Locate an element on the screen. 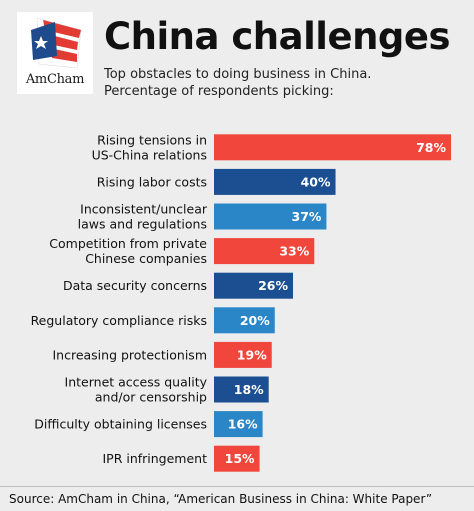 The height and width of the screenshot is (511, 474). subtitle-line-2: Percentage of respondents picking: is located at coordinates (219, 91).